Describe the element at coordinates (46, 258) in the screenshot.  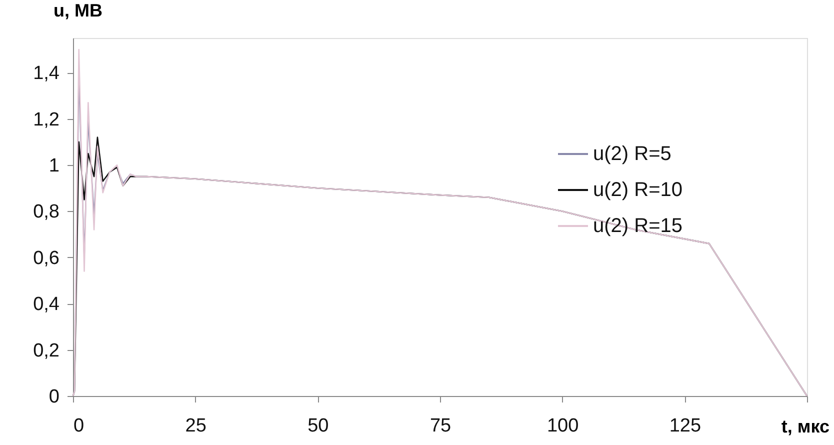
I see `y-tick-label: 0,6` at that location.